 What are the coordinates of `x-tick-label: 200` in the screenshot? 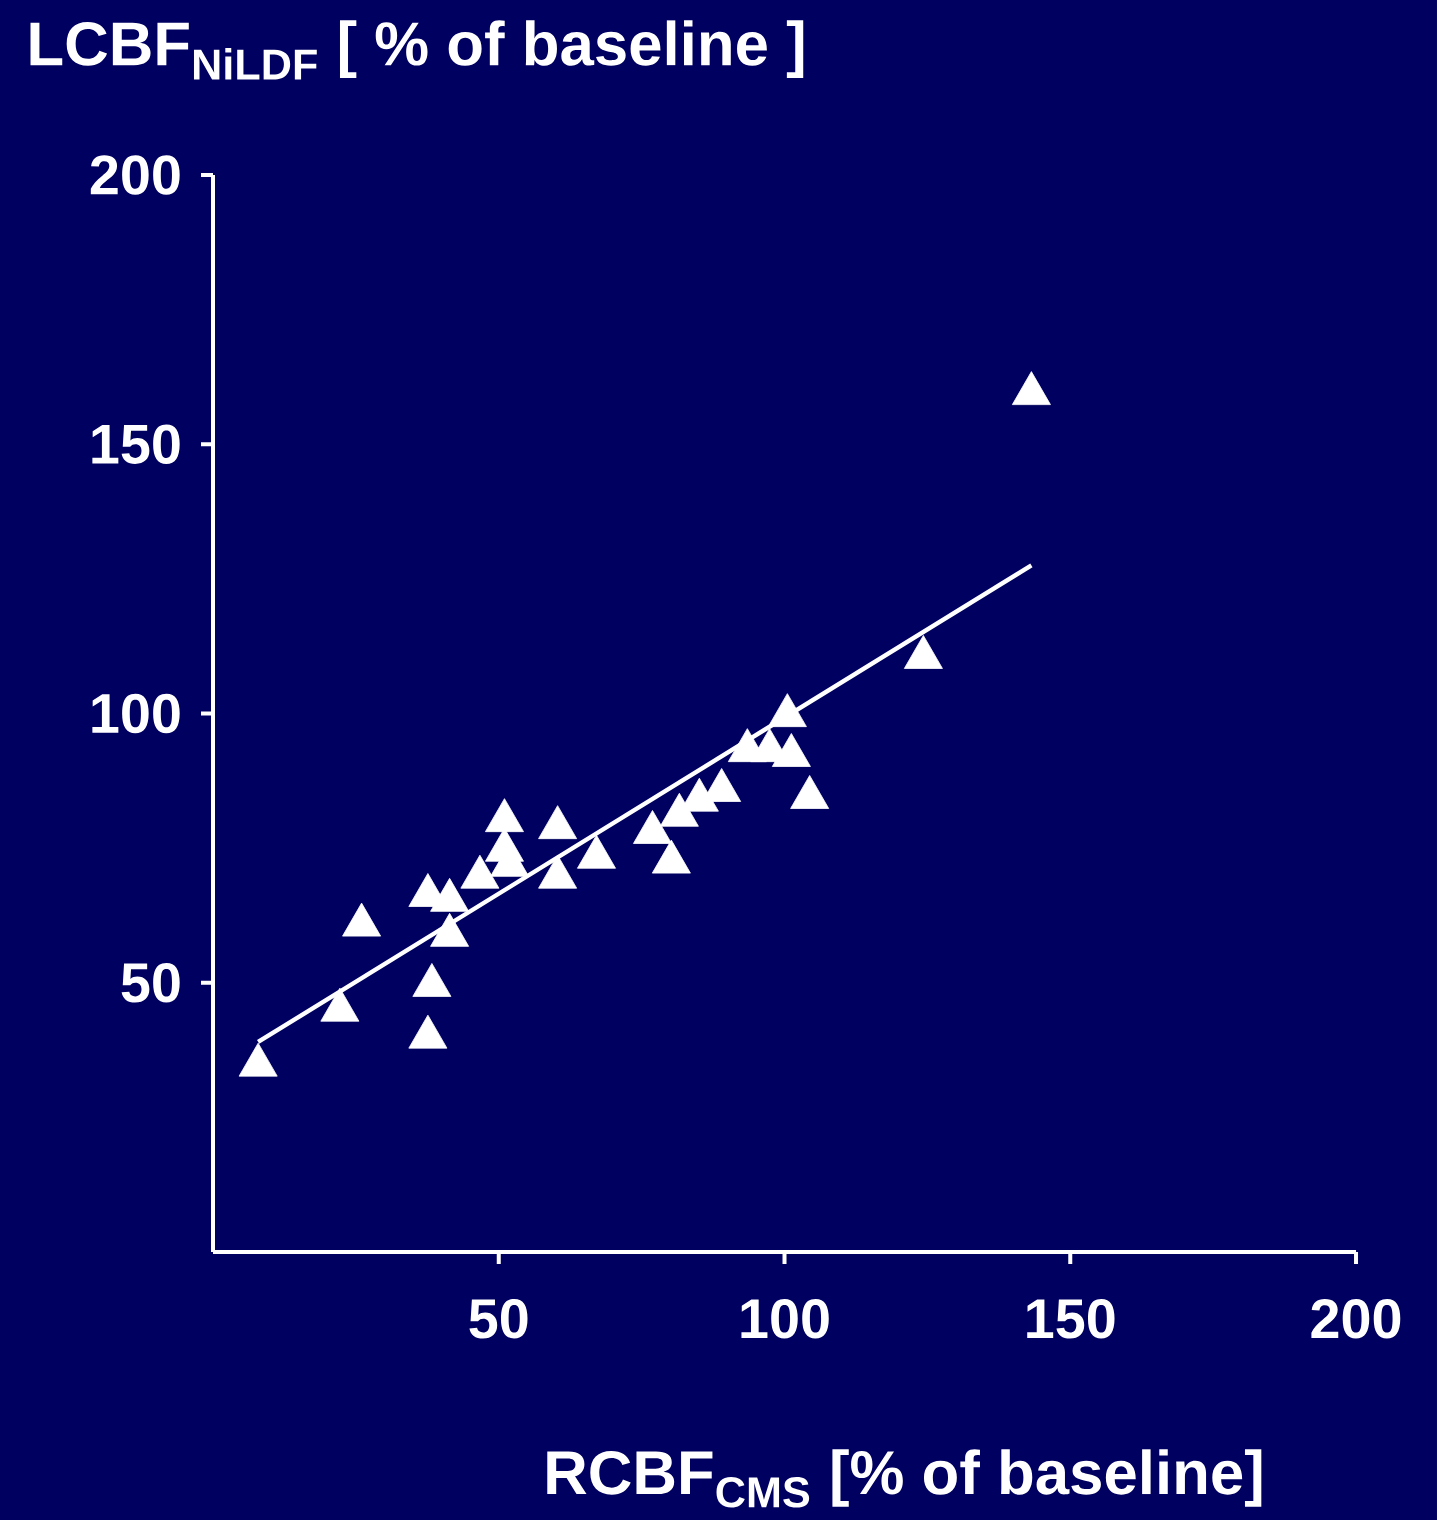 It's located at (1356, 1319).